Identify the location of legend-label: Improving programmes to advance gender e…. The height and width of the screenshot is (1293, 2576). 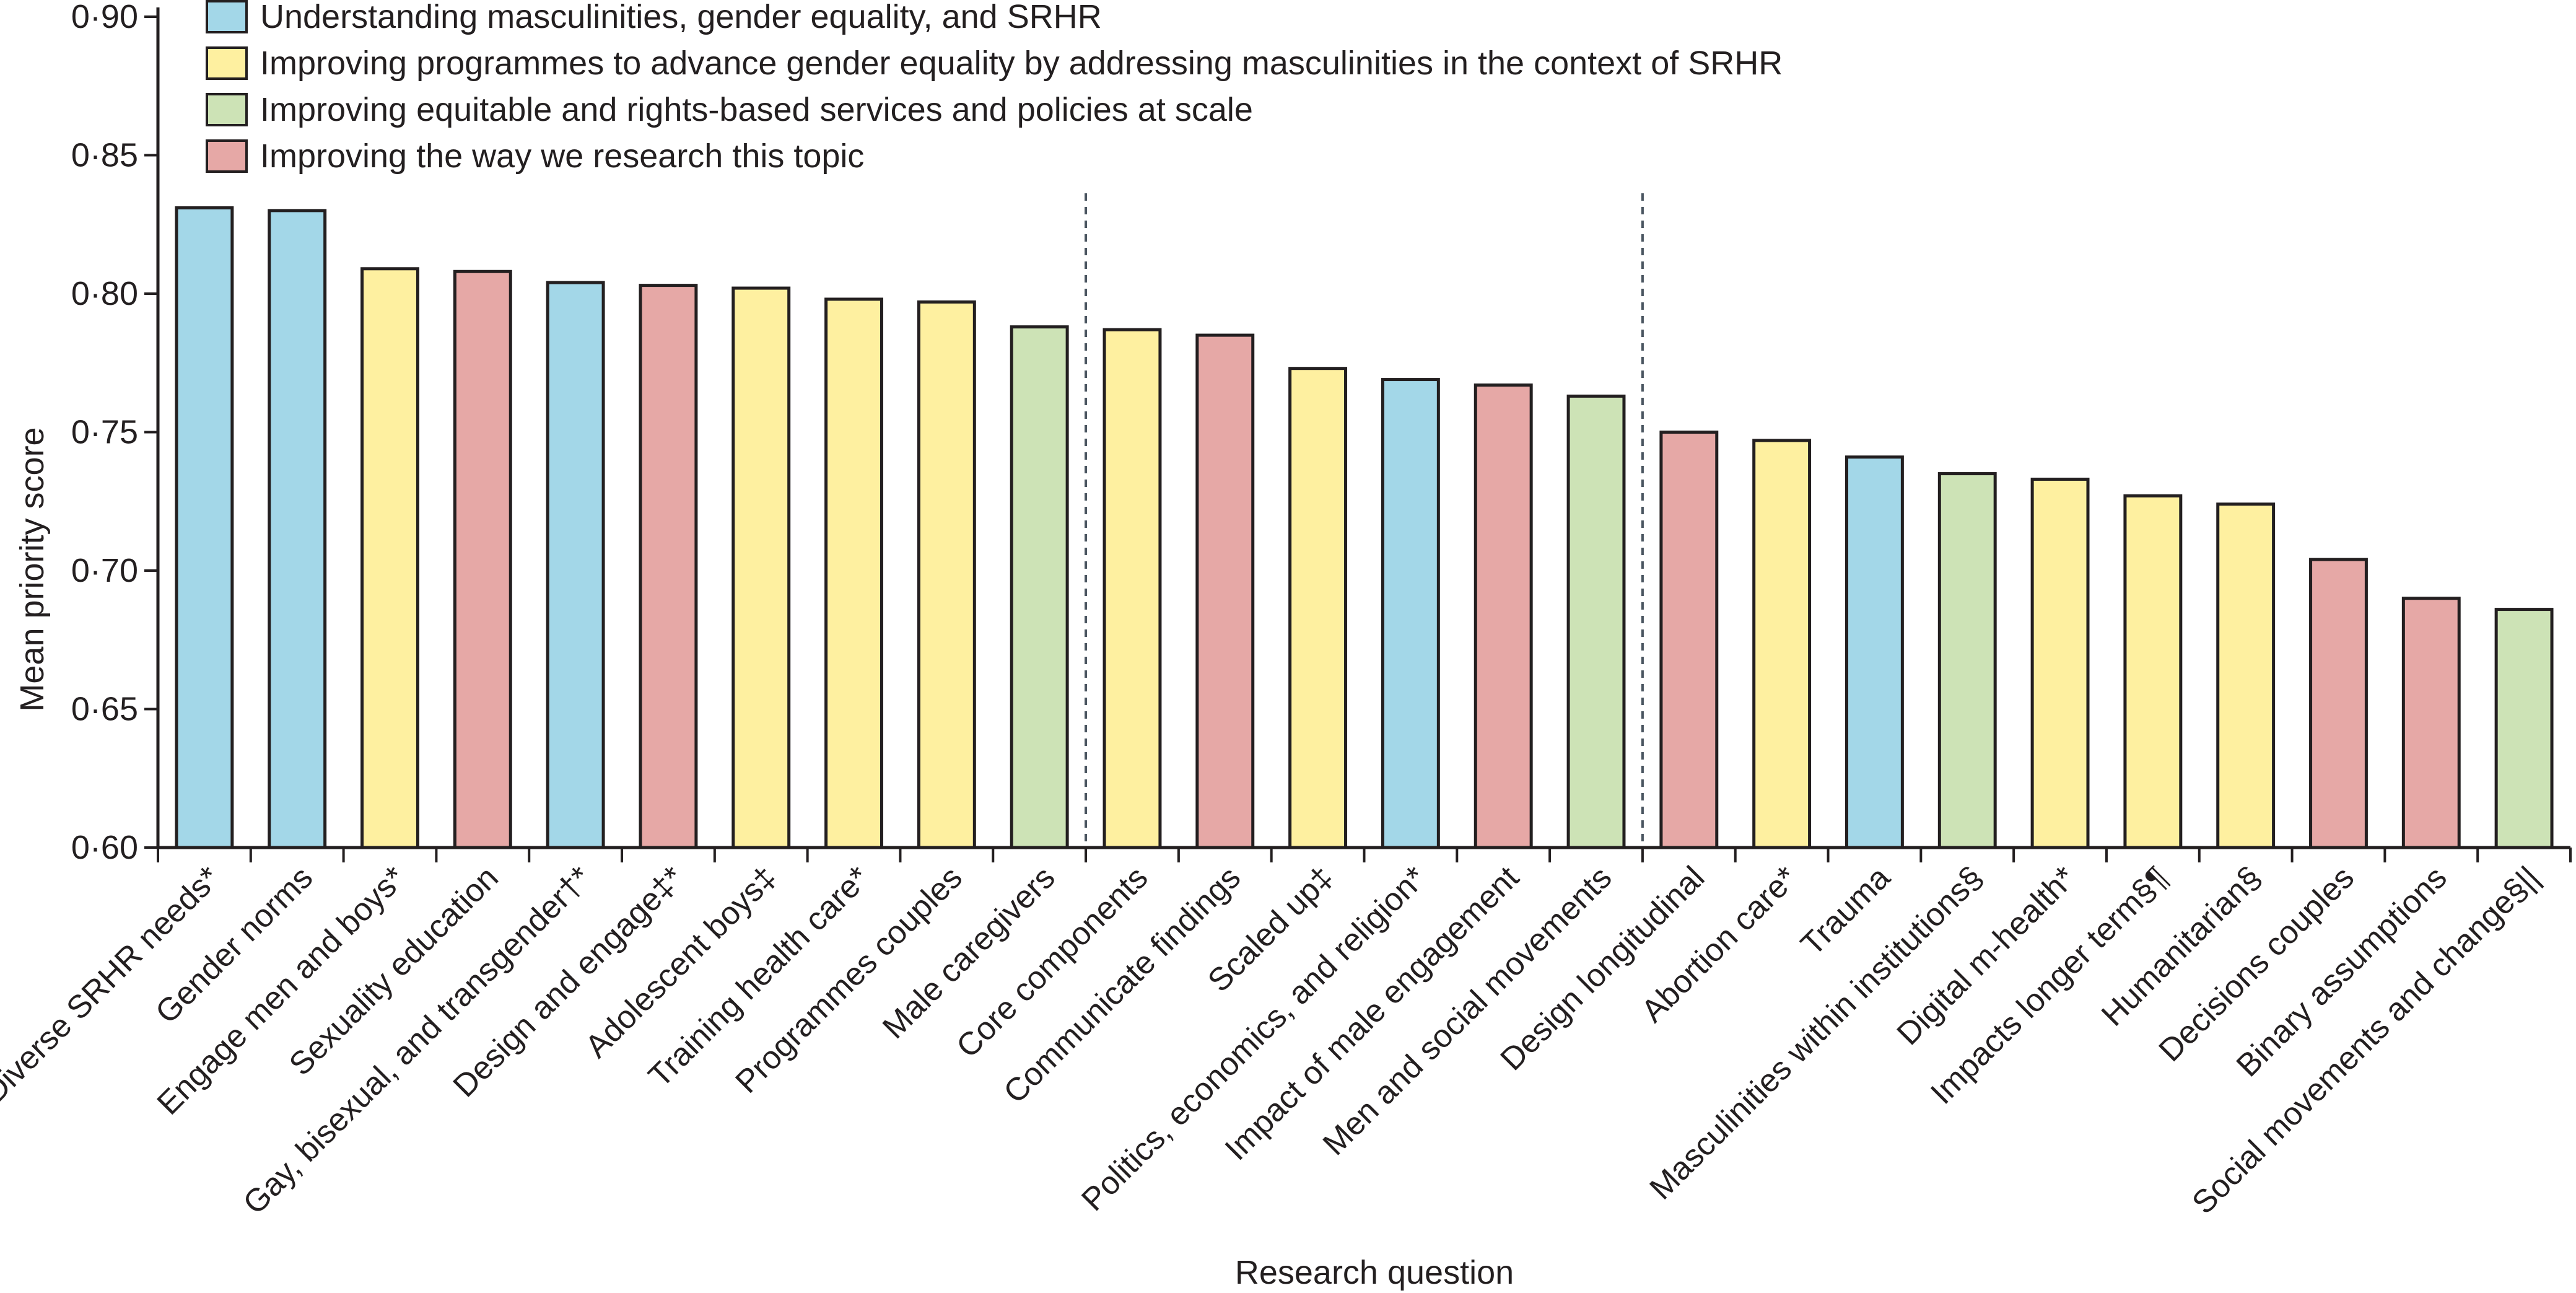
(1021, 63).